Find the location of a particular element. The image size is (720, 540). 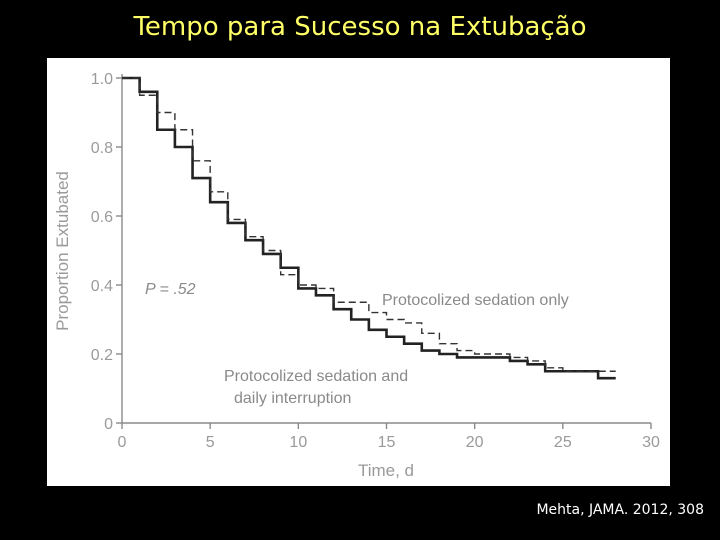

y-tick-label: 0.8 is located at coordinates (102, 148).